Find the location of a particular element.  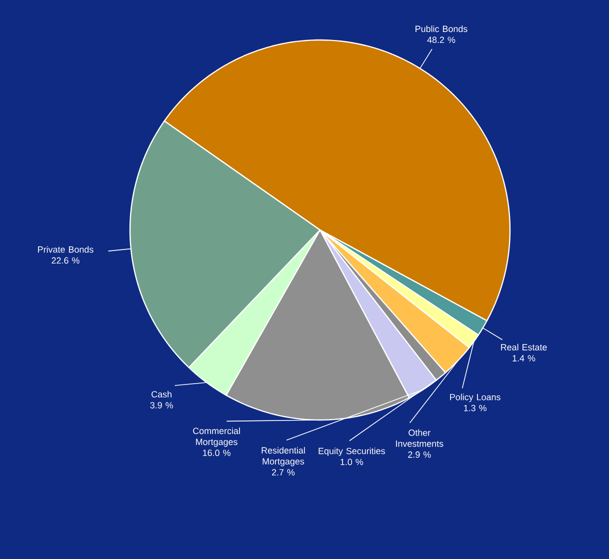

slice-label: Cash is located at coordinates (162, 394).